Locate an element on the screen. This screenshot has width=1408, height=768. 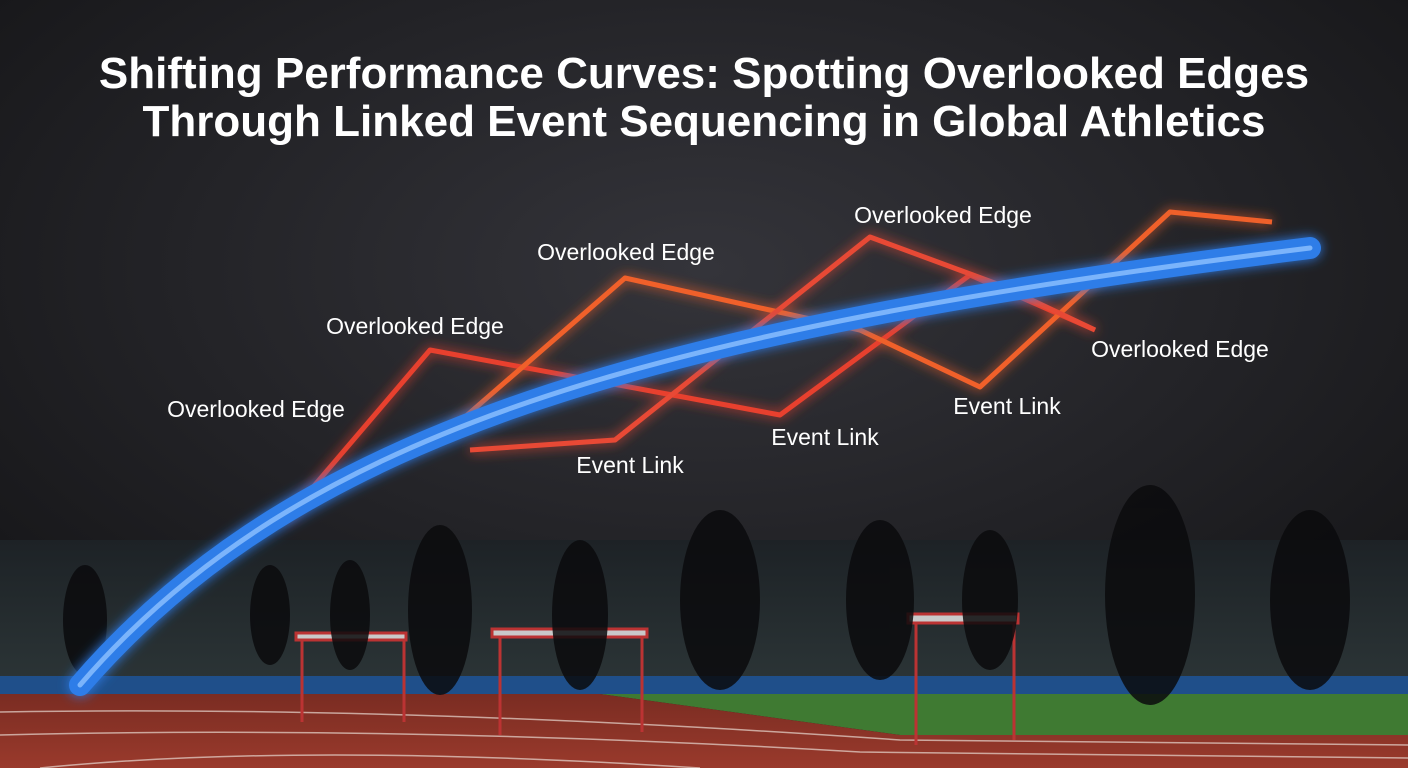
ad-boards is located at coordinates (704, 685).